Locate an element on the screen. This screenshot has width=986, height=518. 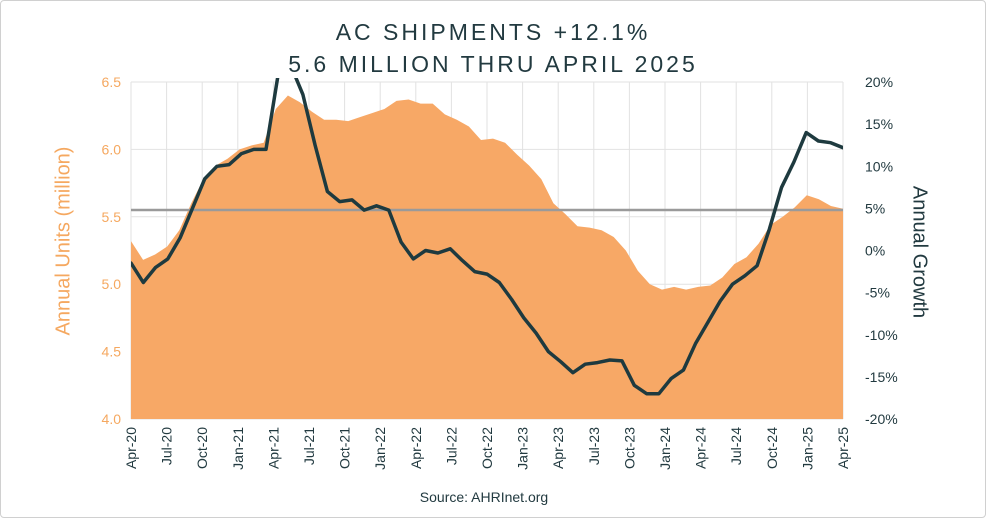
y-right-tick-label: -5% is located at coordinates (877, 293).